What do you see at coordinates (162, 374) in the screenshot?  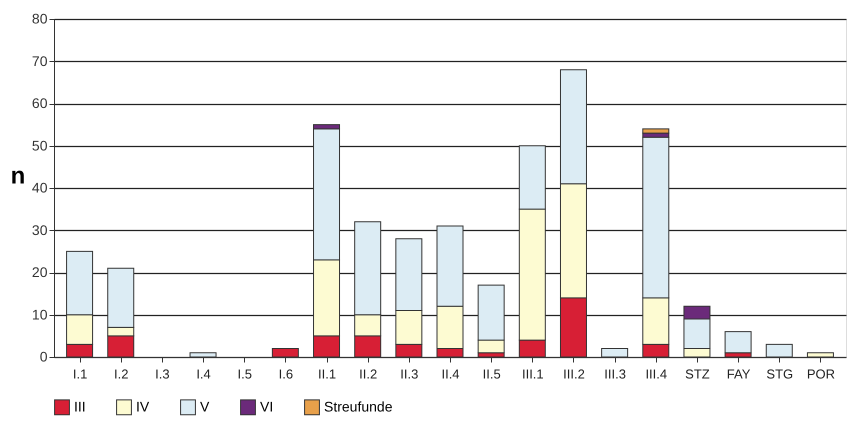 I see `x-tick-label: I.3` at bounding box center [162, 374].